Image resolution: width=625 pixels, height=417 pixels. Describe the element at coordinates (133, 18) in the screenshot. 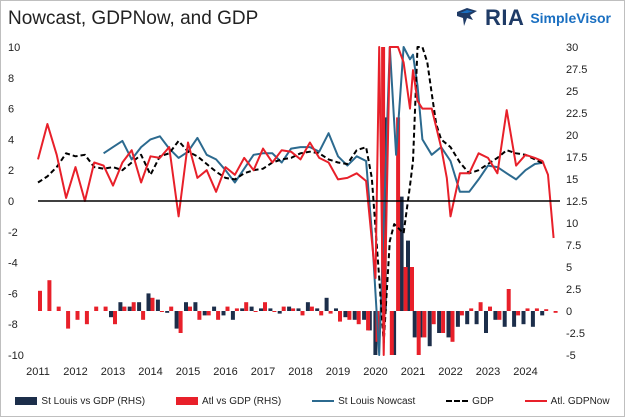

I see `chart-title: Nowcast, GDPNow, and GDP` at that location.